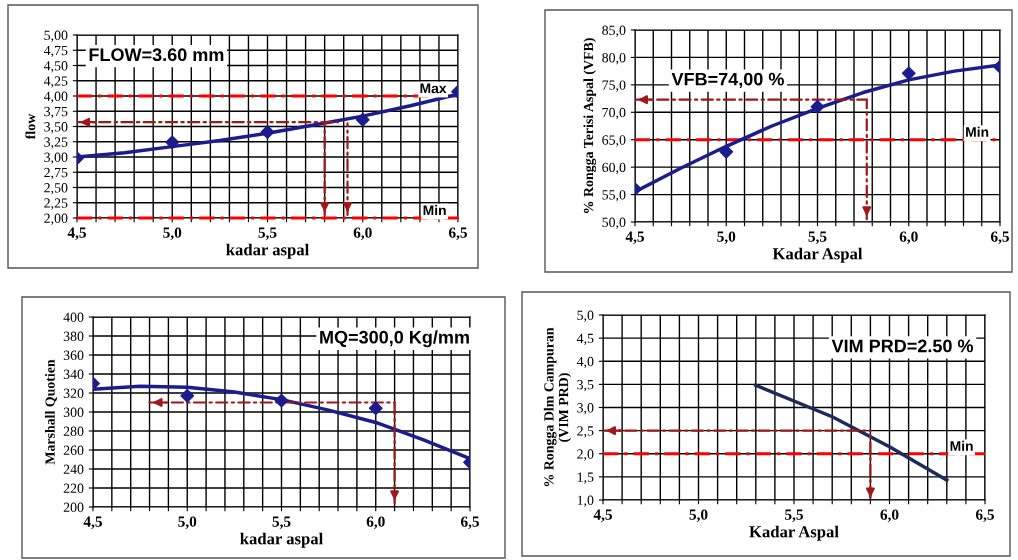 Image resolution: width=1018 pixels, height=560 pixels. I want to click on y-tick-label: 4,75, so click(55, 51).